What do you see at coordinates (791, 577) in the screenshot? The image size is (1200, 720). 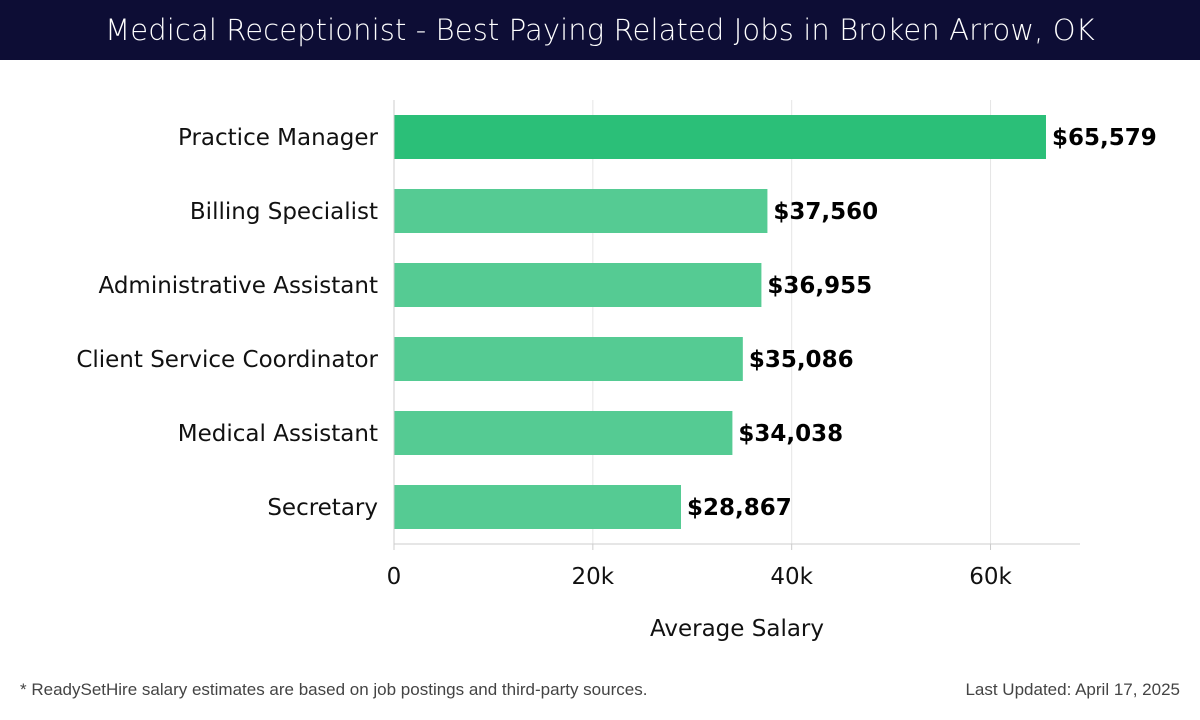 I see `x-tick-label-2: 40k` at bounding box center [791, 577].